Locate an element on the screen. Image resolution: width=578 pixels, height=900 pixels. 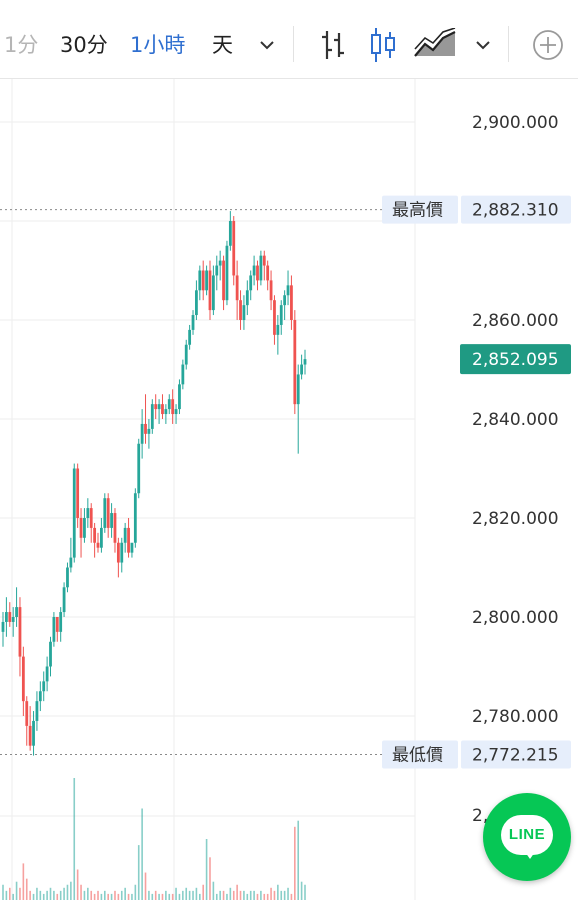
line-button-label: LINE is located at coordinates (527, 834).